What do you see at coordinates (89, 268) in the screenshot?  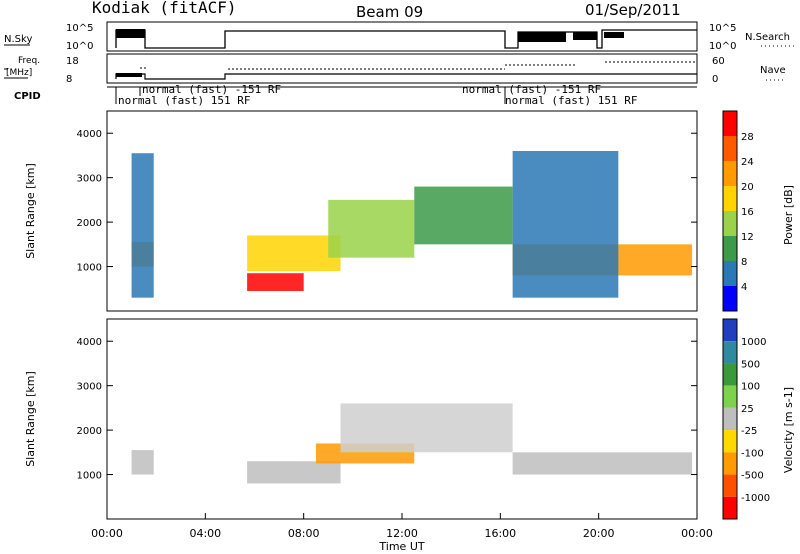 I see `power-ytick-label: 1000` at bounding box center [89, 268].